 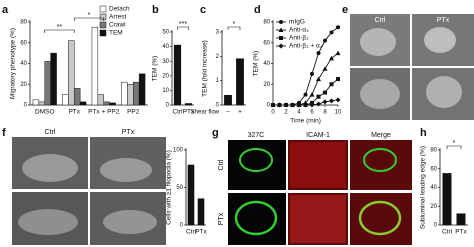 What do you see at coordinates (345, 10) in the screenshot?
I see `panel-letter: e` at bounding box center [345, 10].